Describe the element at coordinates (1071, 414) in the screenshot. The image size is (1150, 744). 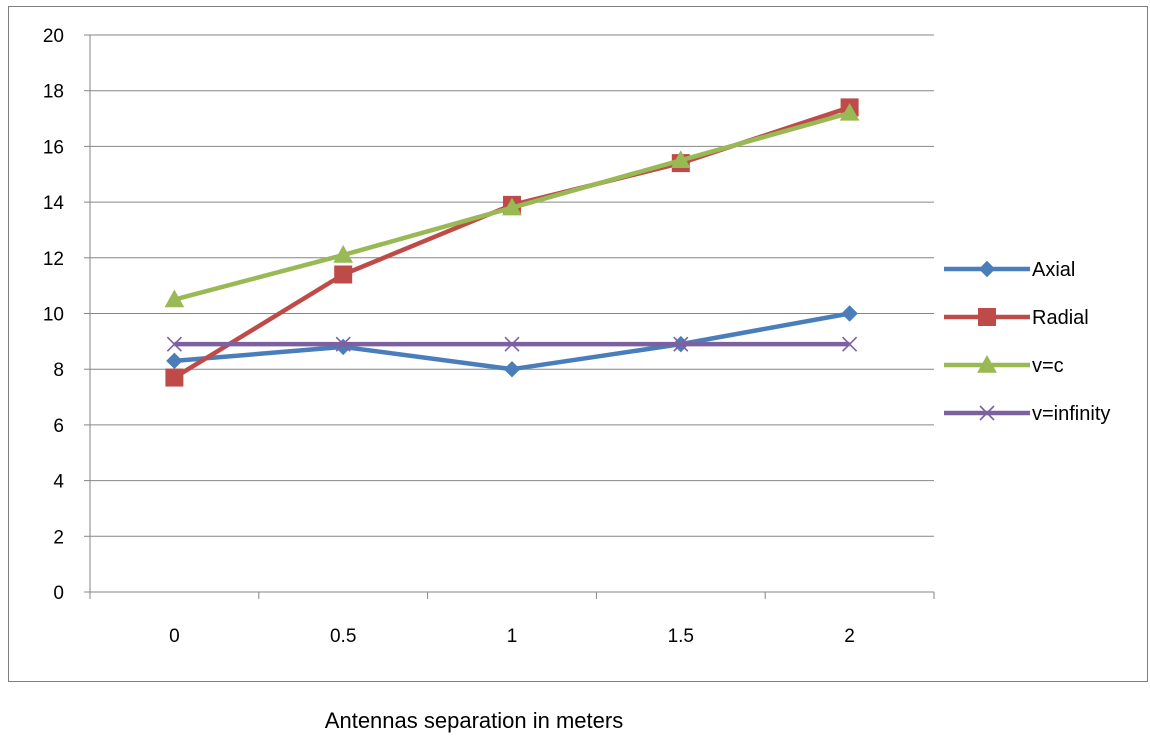
I see `legend-label-v-infinity: v=infinity` at that location.